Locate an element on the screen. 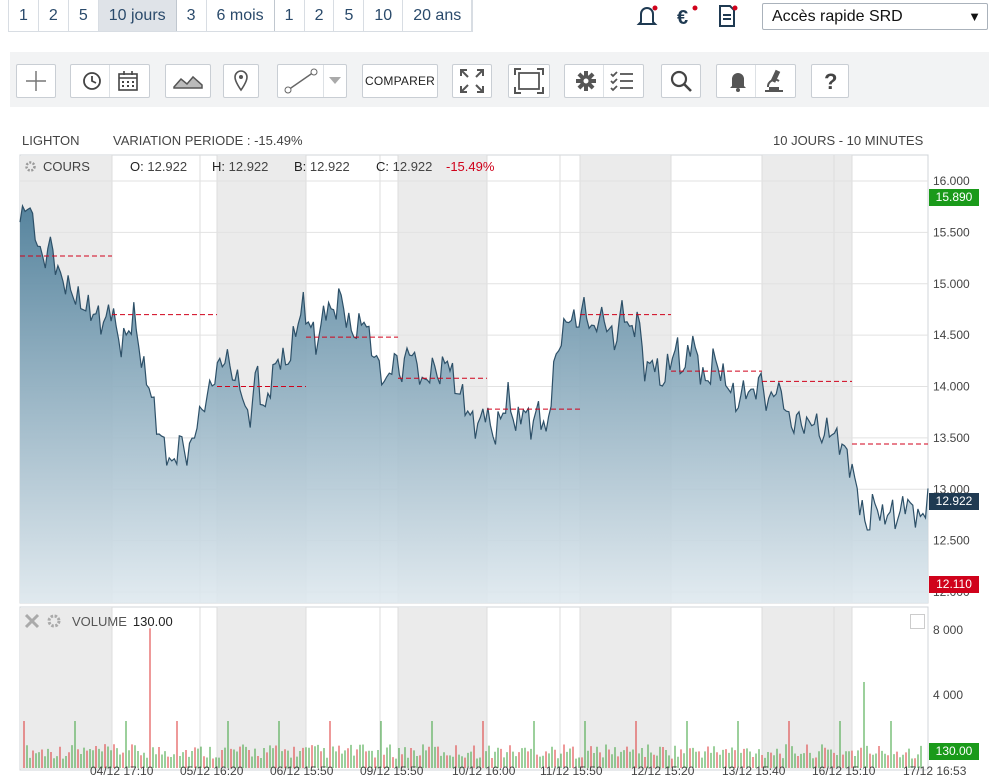 This screenshot has width=991, height=777. price-tick-label: 16.000 is located at coordinates (951, 181).